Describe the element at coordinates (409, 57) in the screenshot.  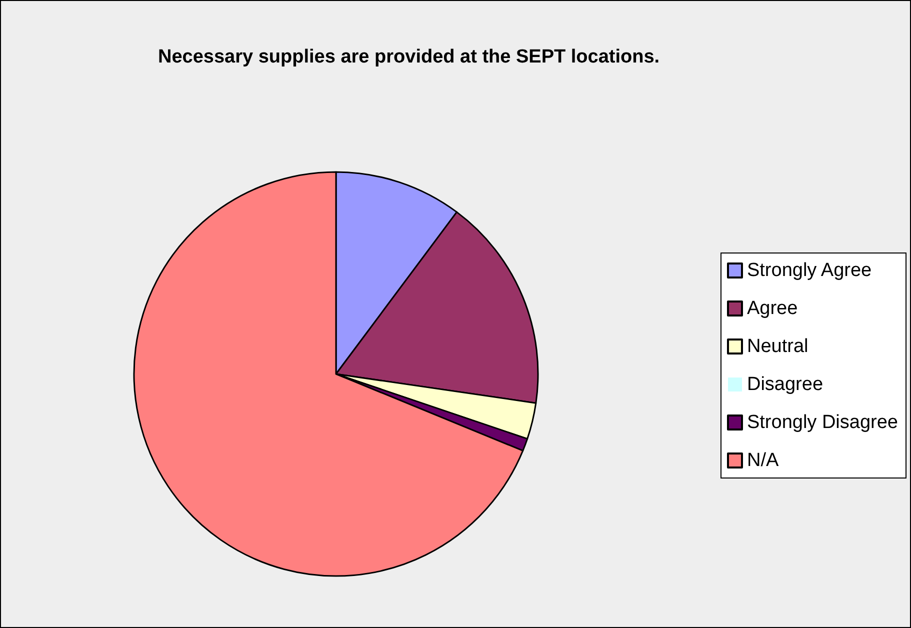
I see `chart-title: Necessary supplies are provided at the SEPT locations.` at that location.